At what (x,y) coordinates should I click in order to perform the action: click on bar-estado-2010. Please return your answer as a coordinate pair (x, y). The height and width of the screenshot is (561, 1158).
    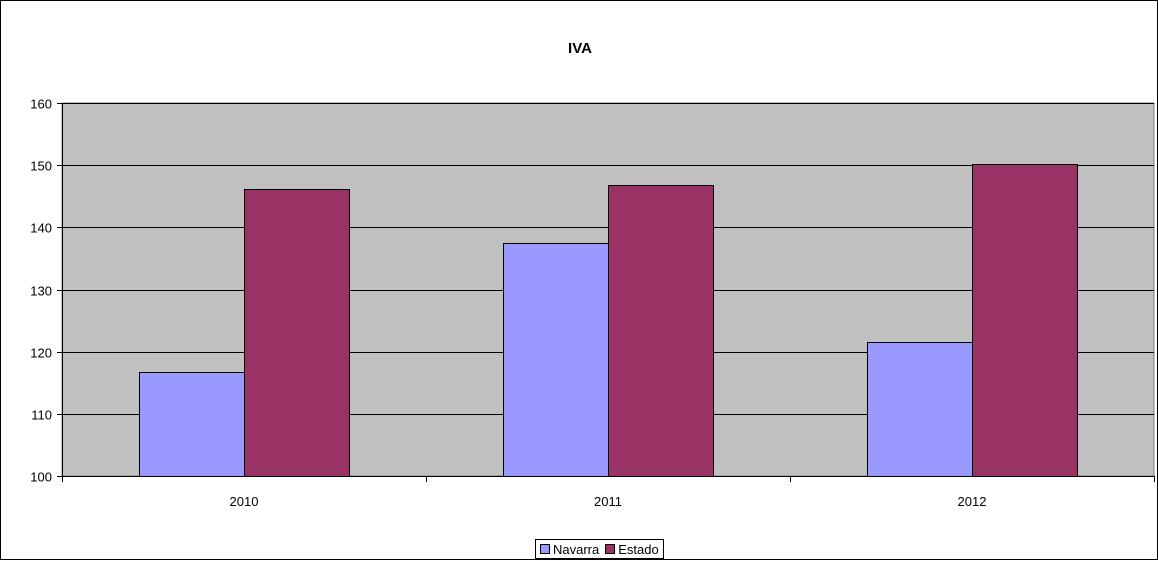
    Looking at the image, I should click on (297, 333).